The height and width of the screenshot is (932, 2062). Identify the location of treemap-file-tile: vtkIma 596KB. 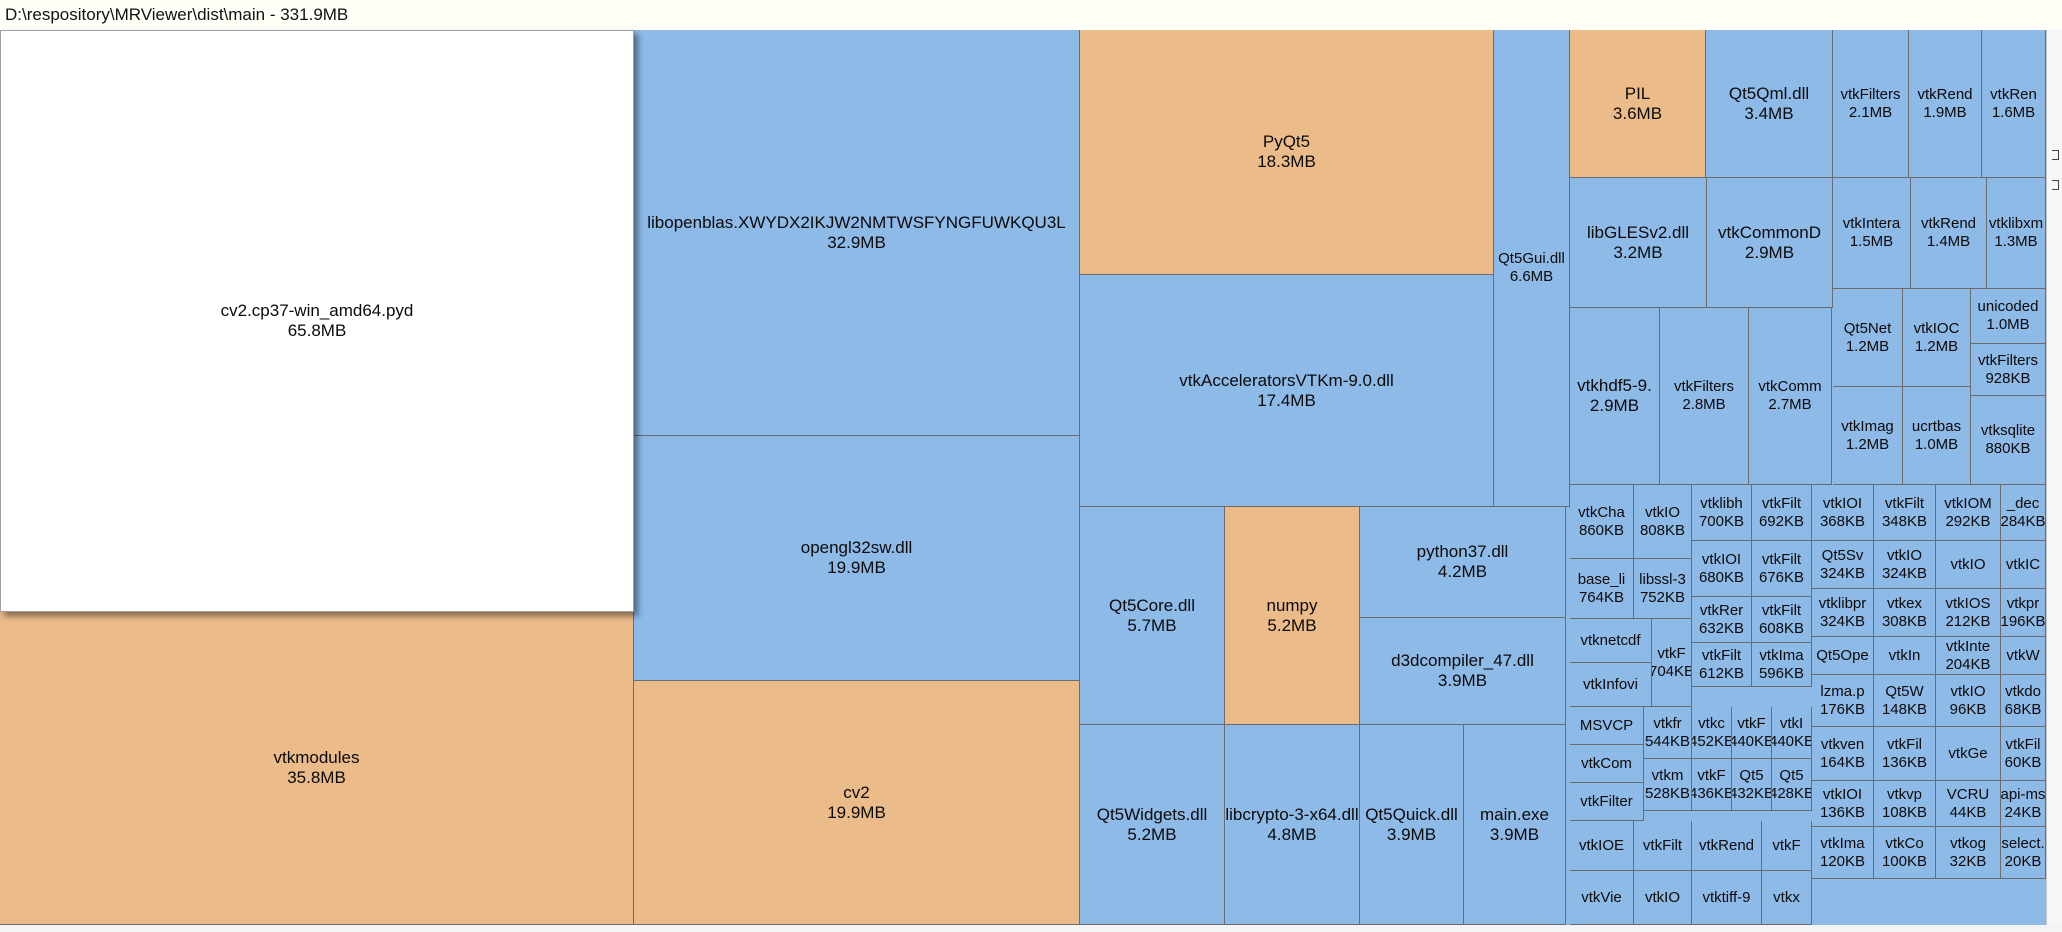
(1782, 665).